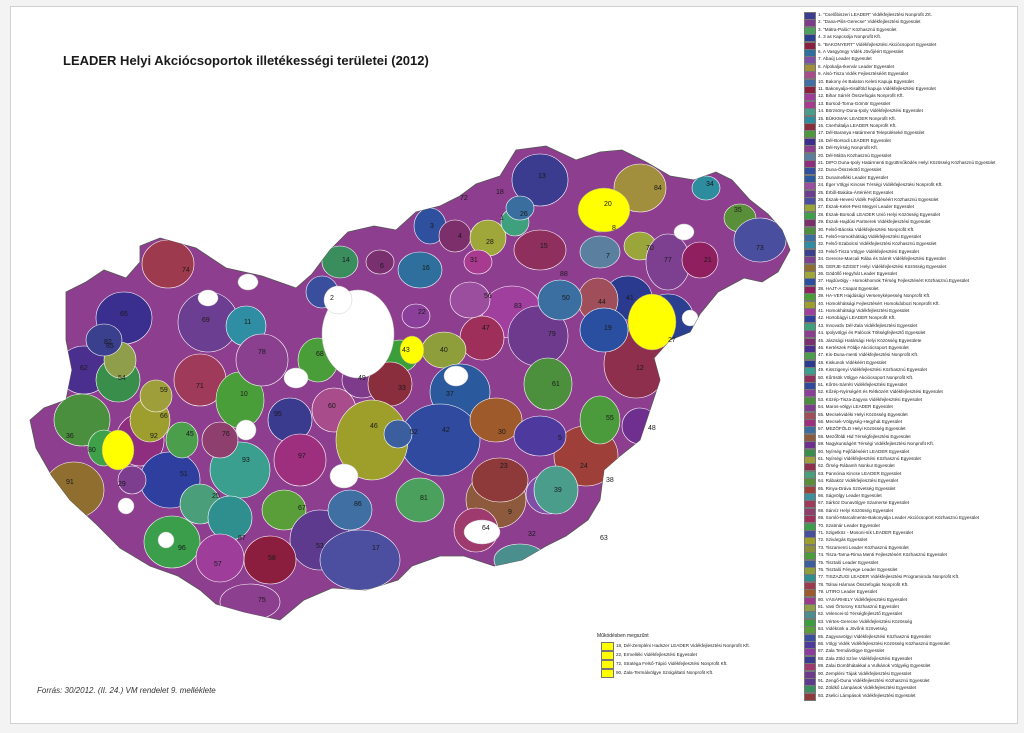 This screenshot has width=1024, height=733. I want to click on region-label: 31, so click(474, 260).